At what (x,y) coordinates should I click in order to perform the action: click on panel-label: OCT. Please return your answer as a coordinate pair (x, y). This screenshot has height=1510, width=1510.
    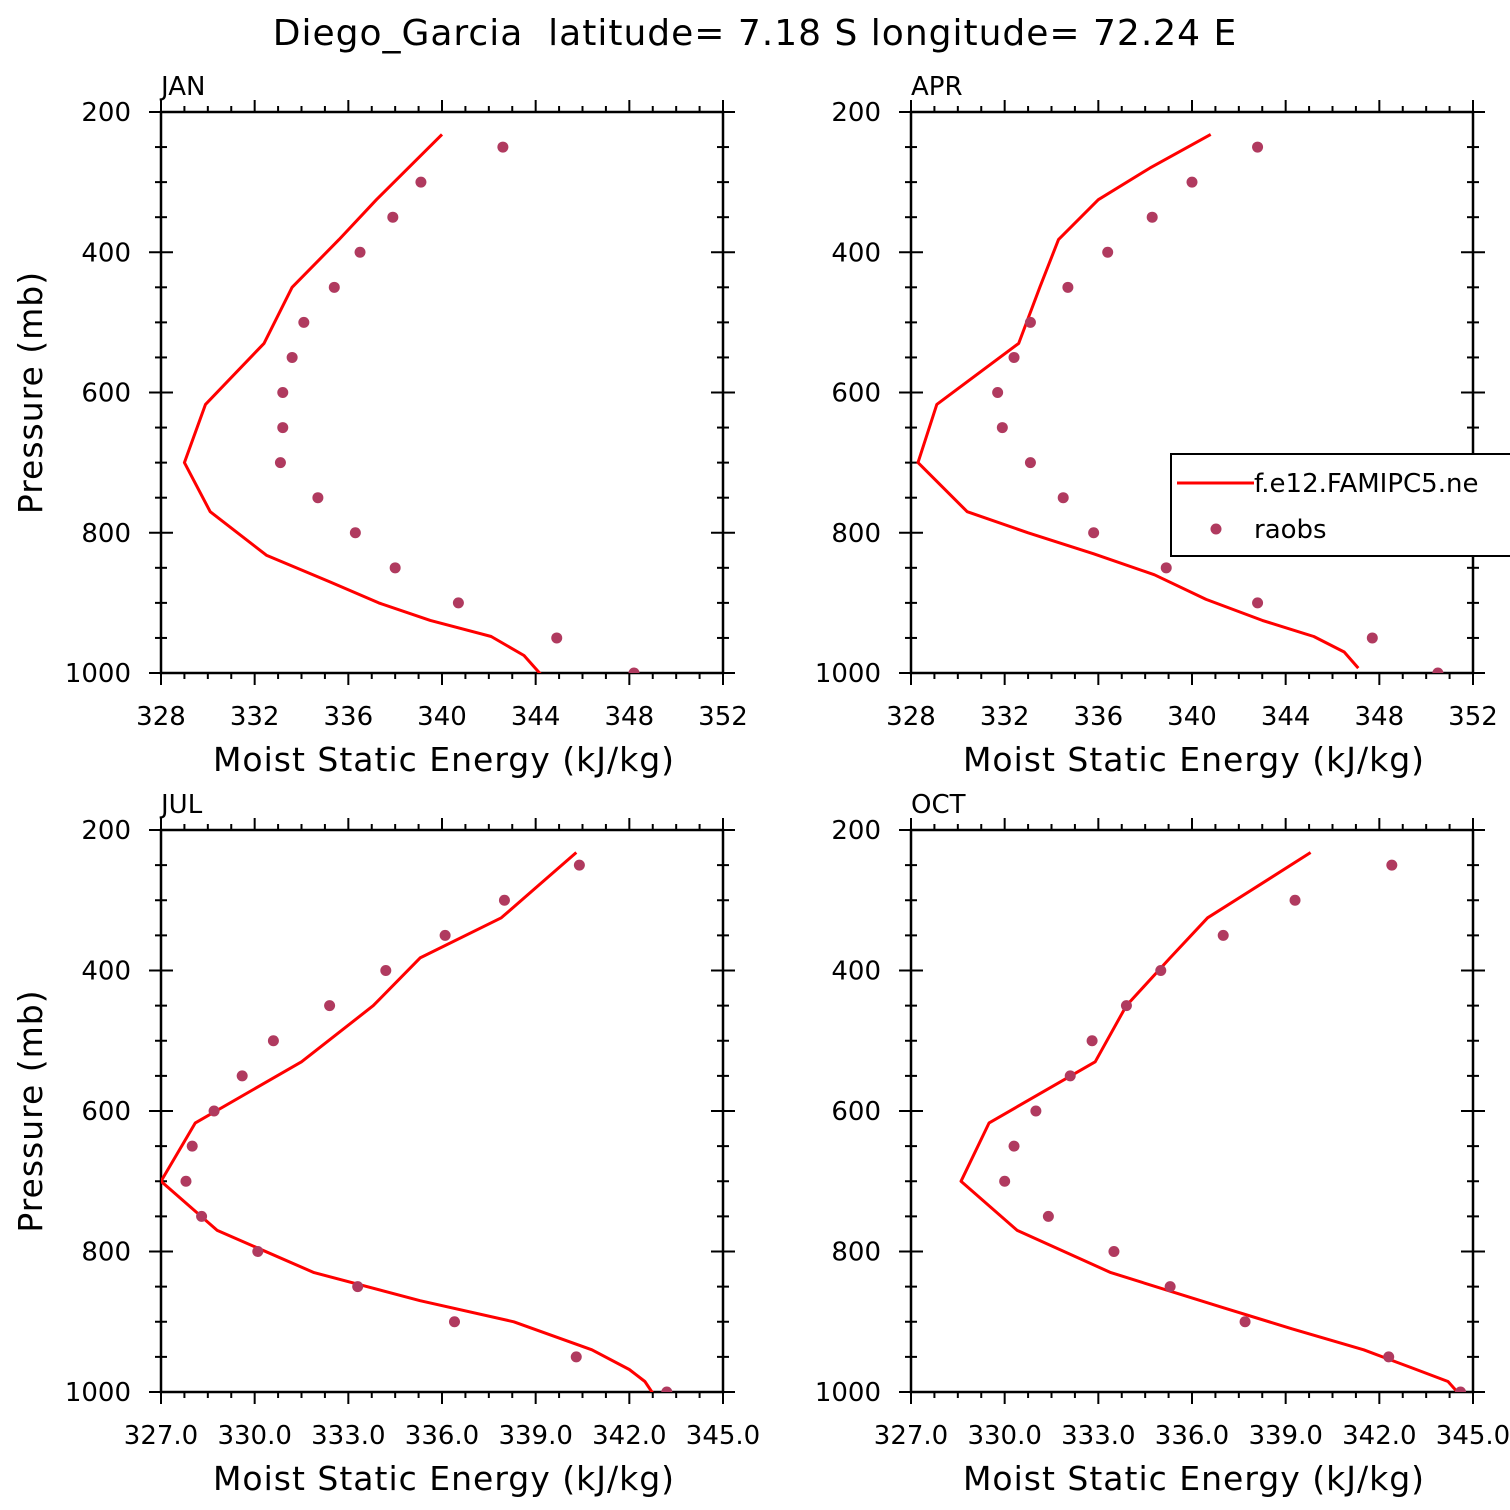
    Looking at the image, I should click on (938, 805).